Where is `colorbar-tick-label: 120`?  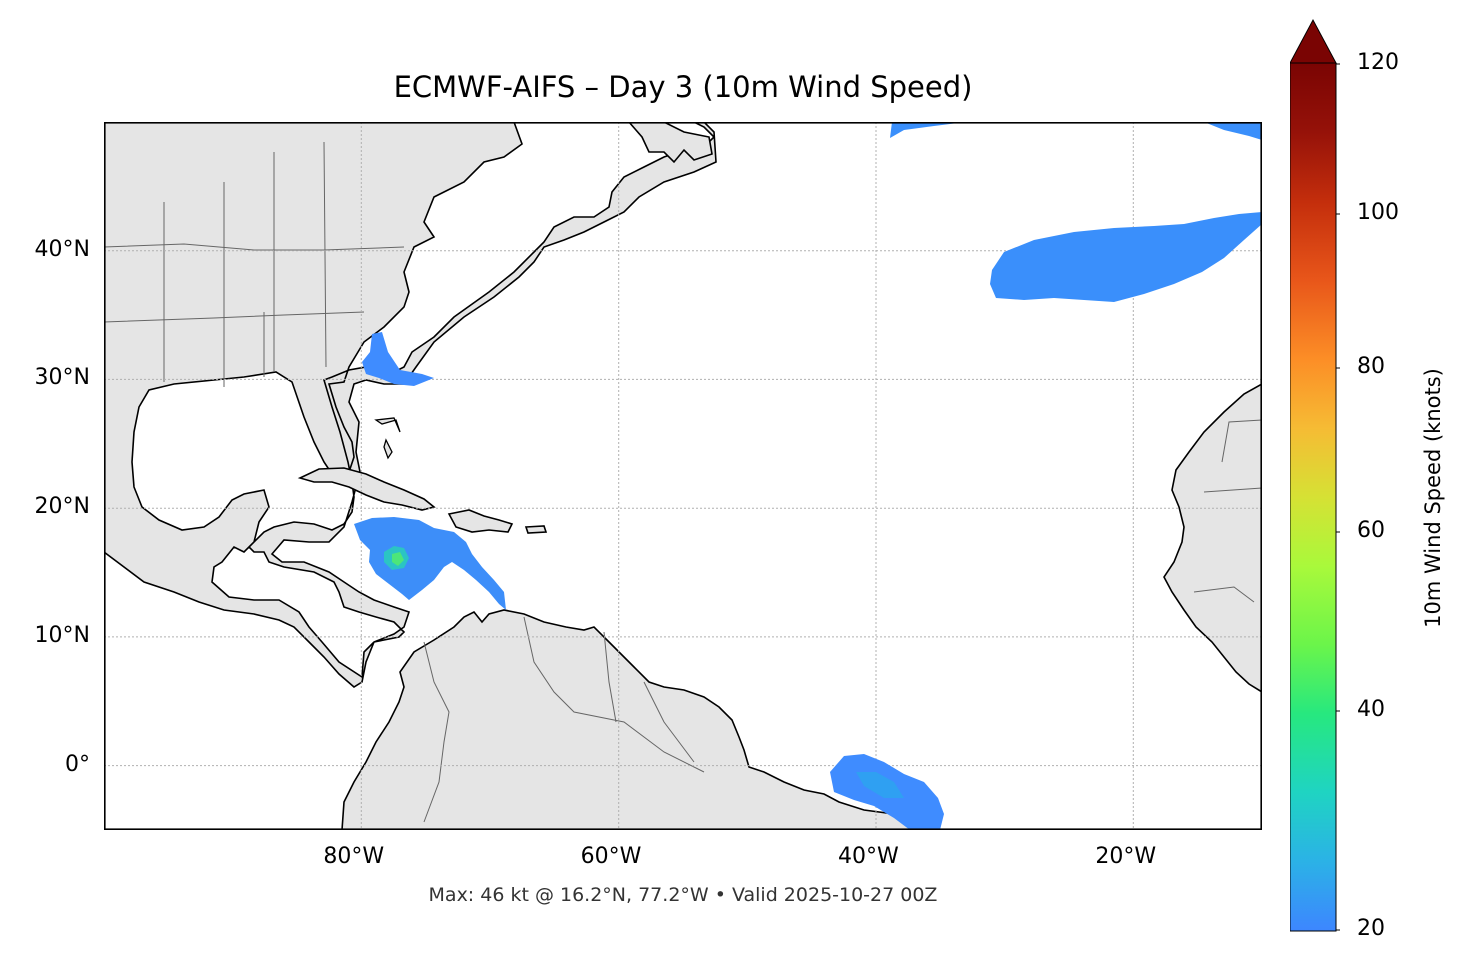
colorbar-tick-label: 120 is located at coordinates (1378, 62).